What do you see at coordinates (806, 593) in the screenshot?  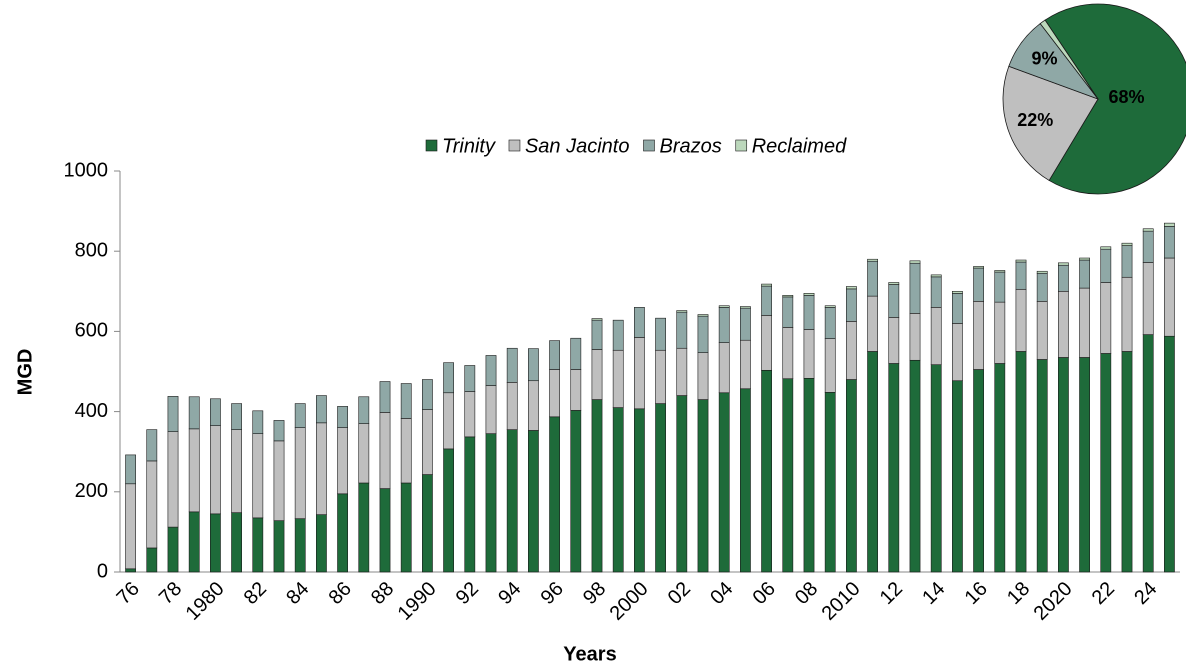 I see `x-tick-label: 08` at bounding box center [806, 593].